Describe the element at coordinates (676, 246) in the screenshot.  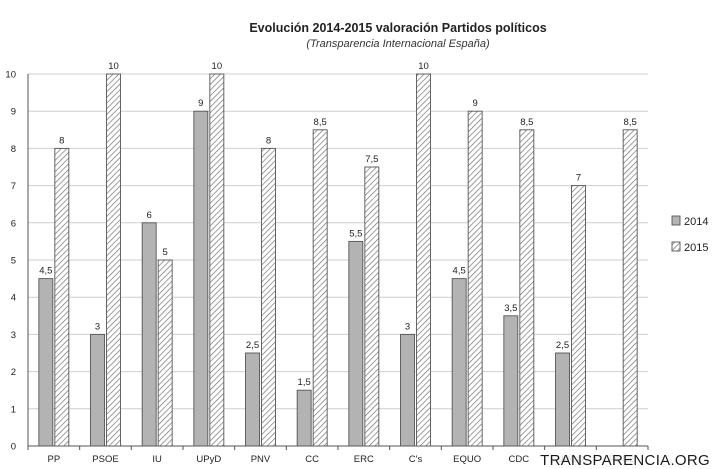
I see `legend-swatch-2015` at that location.